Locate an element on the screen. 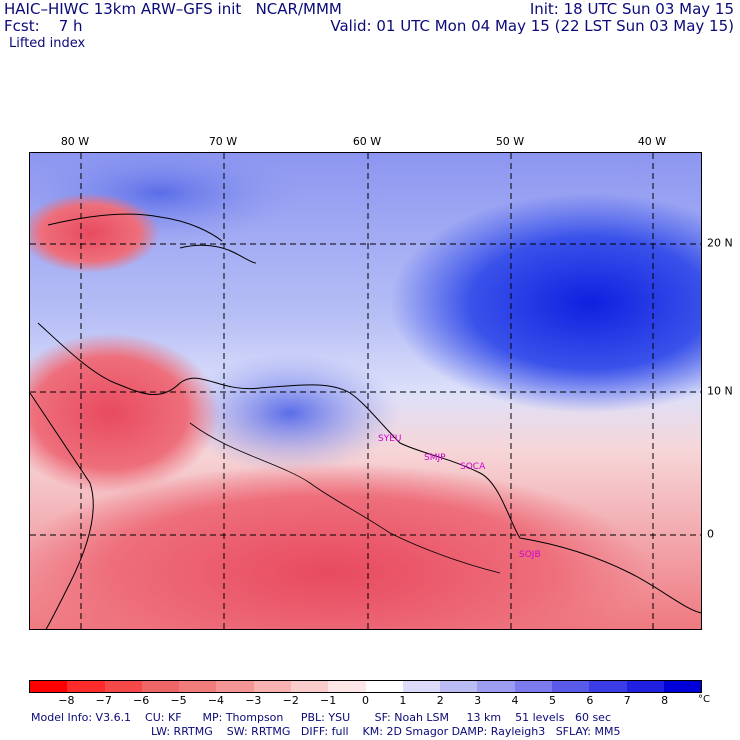  colorbar-tick-label: −6 is located at coordinates (141, 700).